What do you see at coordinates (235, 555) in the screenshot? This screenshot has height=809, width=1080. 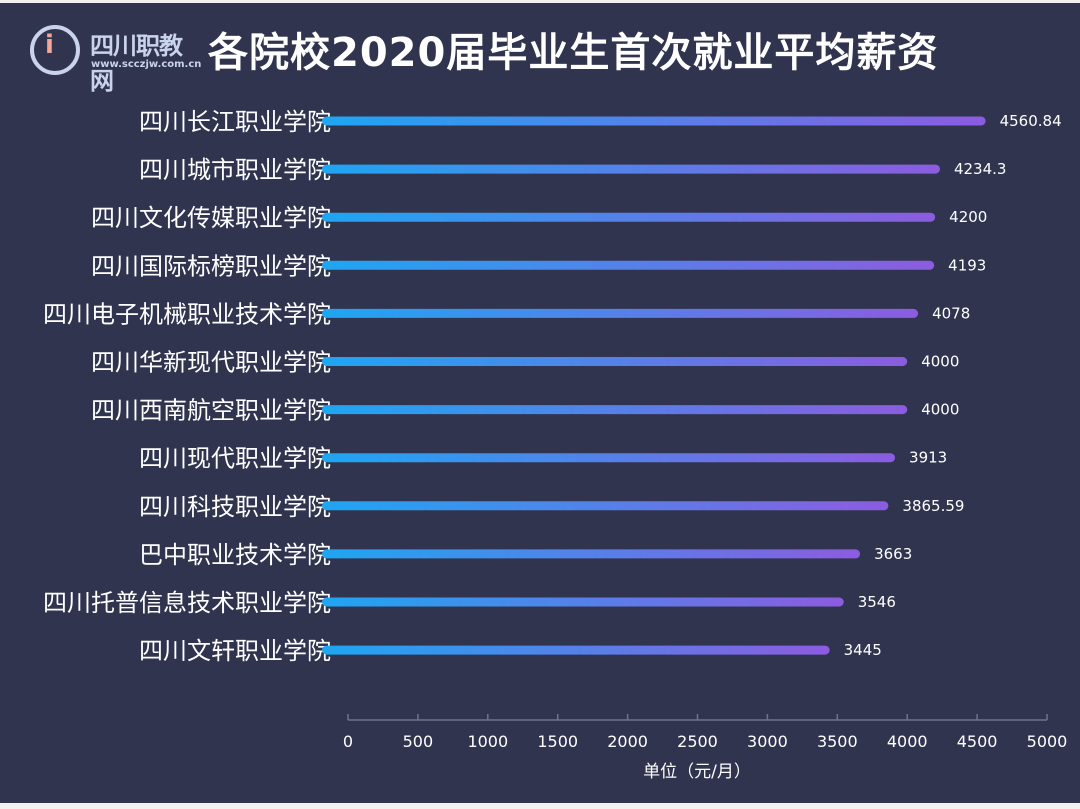 I see `category-label: 巴中职业技术学院` at bounding box center [235, 555].